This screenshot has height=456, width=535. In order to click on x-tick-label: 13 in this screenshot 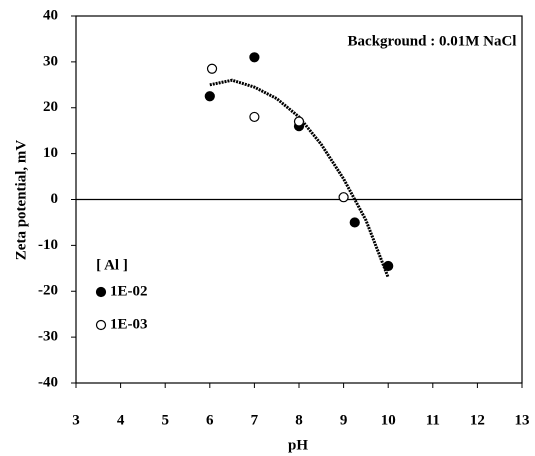, I will do `click(522, 420)`.